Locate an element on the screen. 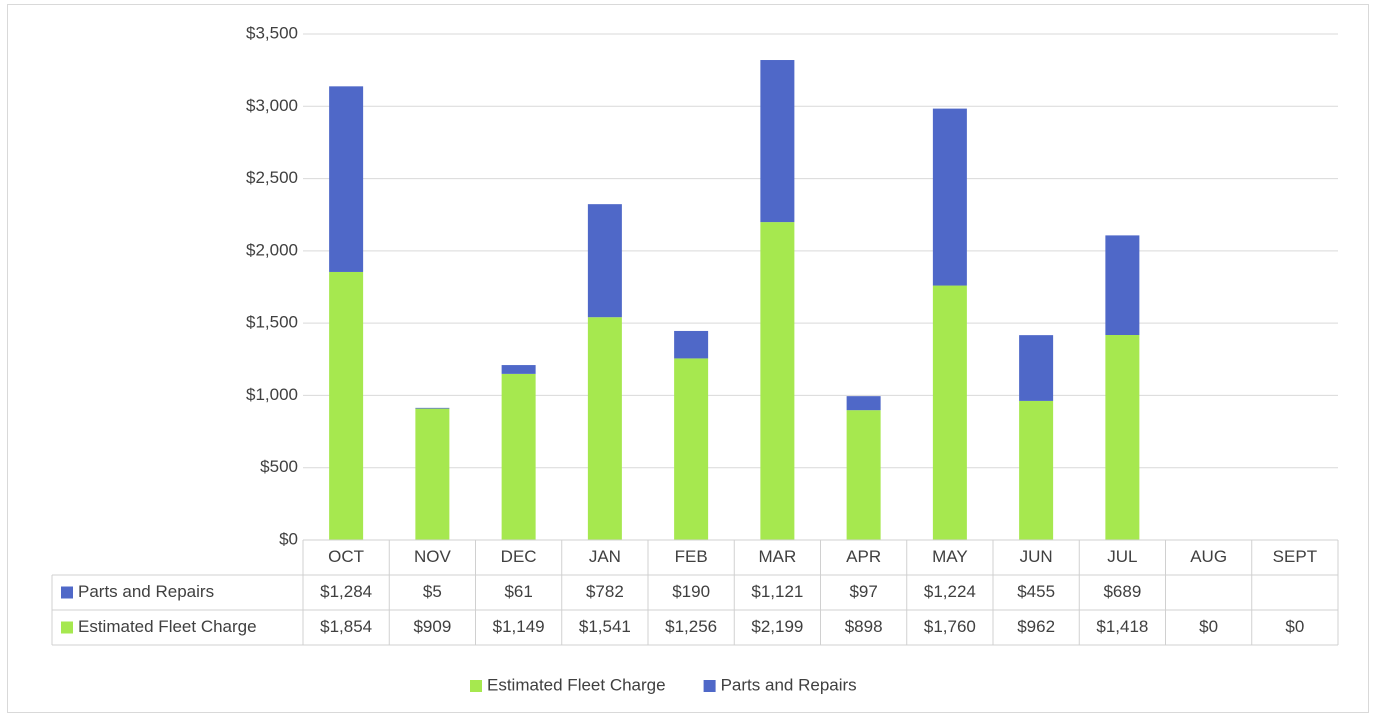  table-cell: $909 is located at coordinates (432, 626).